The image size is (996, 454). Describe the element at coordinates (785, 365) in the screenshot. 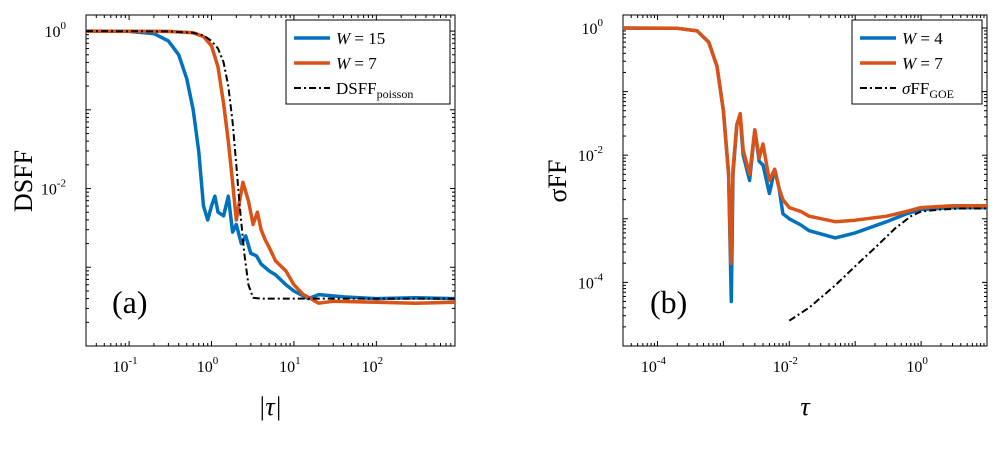

I see `x-tick-label-b: 10⁻²` at that location.